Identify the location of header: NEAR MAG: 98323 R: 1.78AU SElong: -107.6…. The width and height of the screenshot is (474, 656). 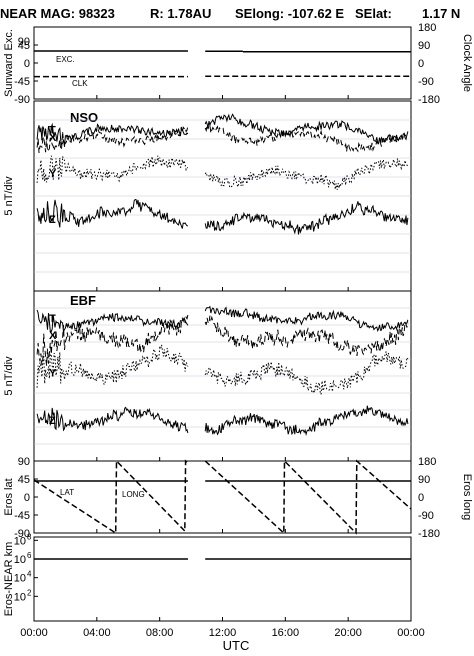
(230, 13).